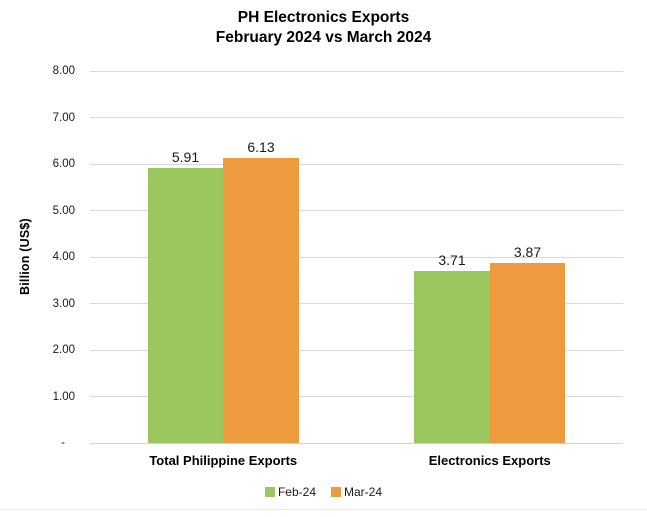  I want to click on bar-value-label-mar-24-electronics-exports: 3.87, so click(527, 252).